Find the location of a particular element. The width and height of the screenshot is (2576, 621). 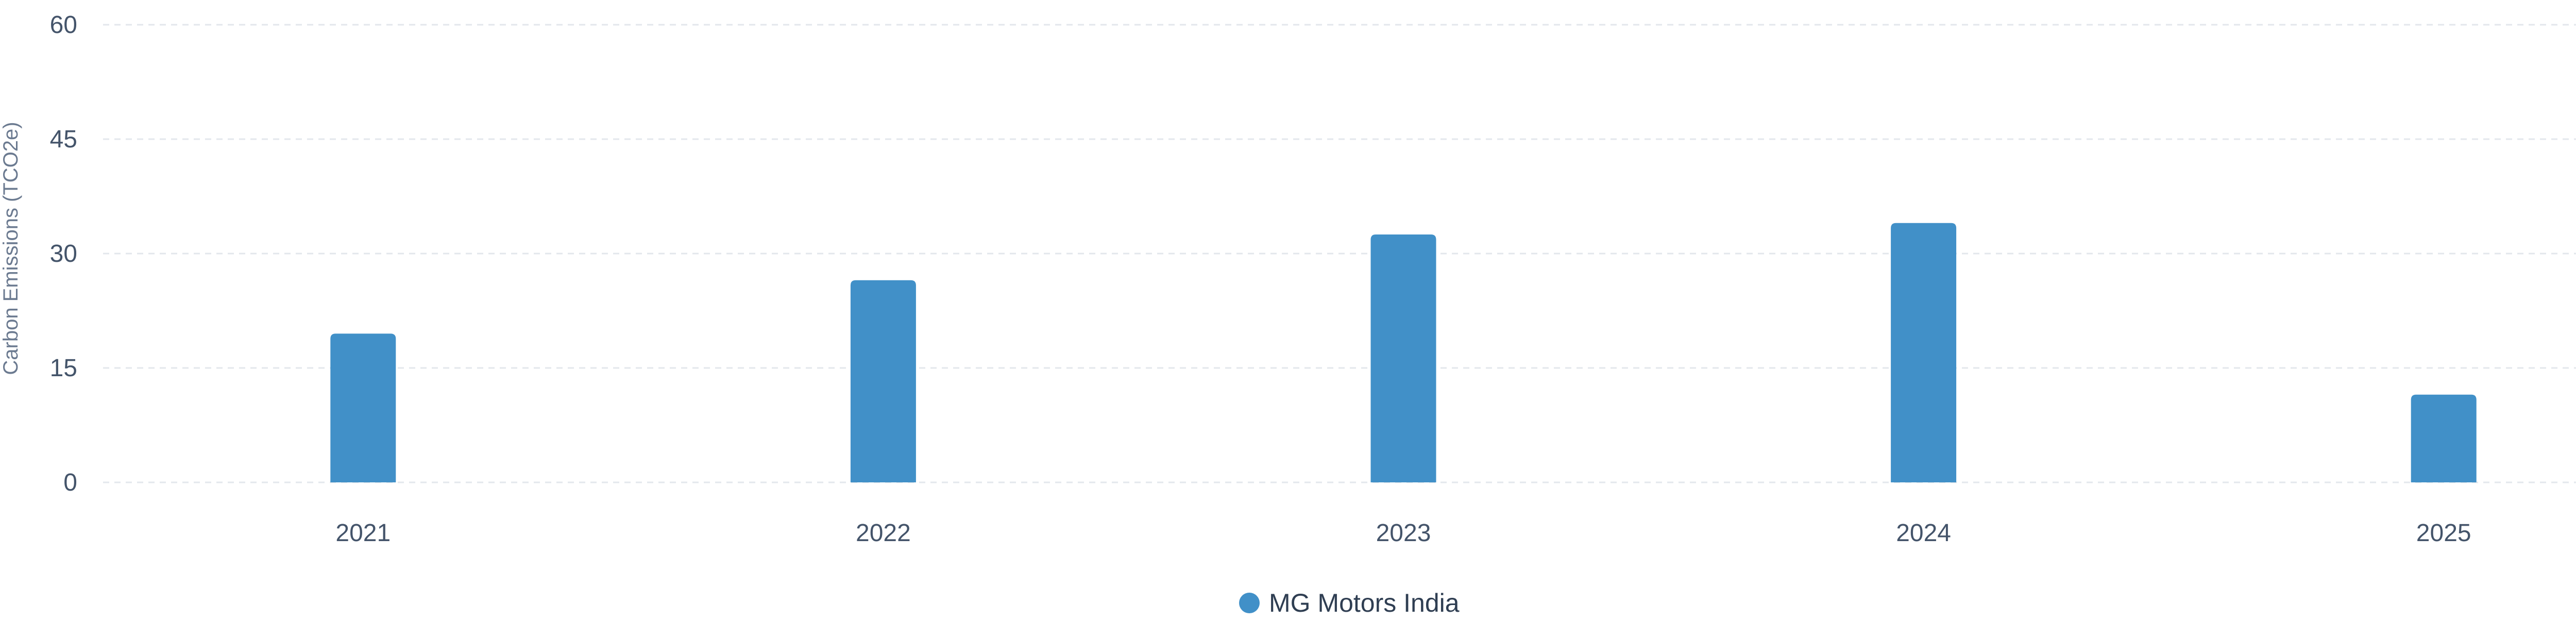

bar-2023 is located at coordinates (1403, 358).